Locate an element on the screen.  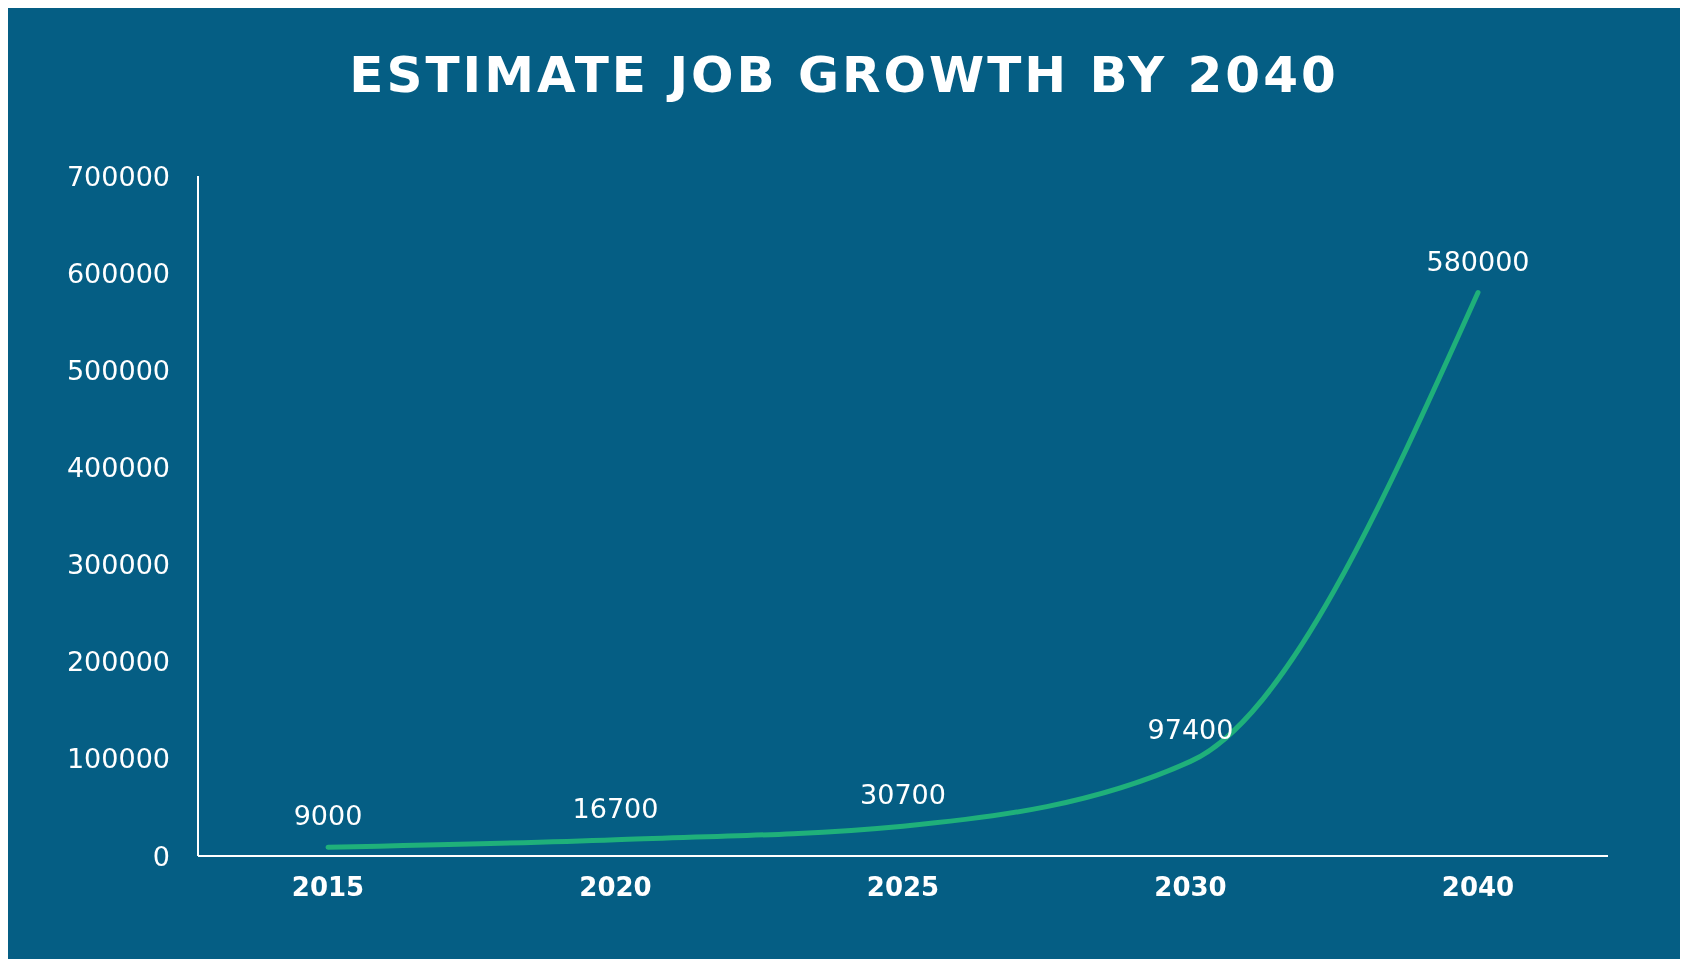
y-tick-label: 300000 is located at coordinates (118, 565).